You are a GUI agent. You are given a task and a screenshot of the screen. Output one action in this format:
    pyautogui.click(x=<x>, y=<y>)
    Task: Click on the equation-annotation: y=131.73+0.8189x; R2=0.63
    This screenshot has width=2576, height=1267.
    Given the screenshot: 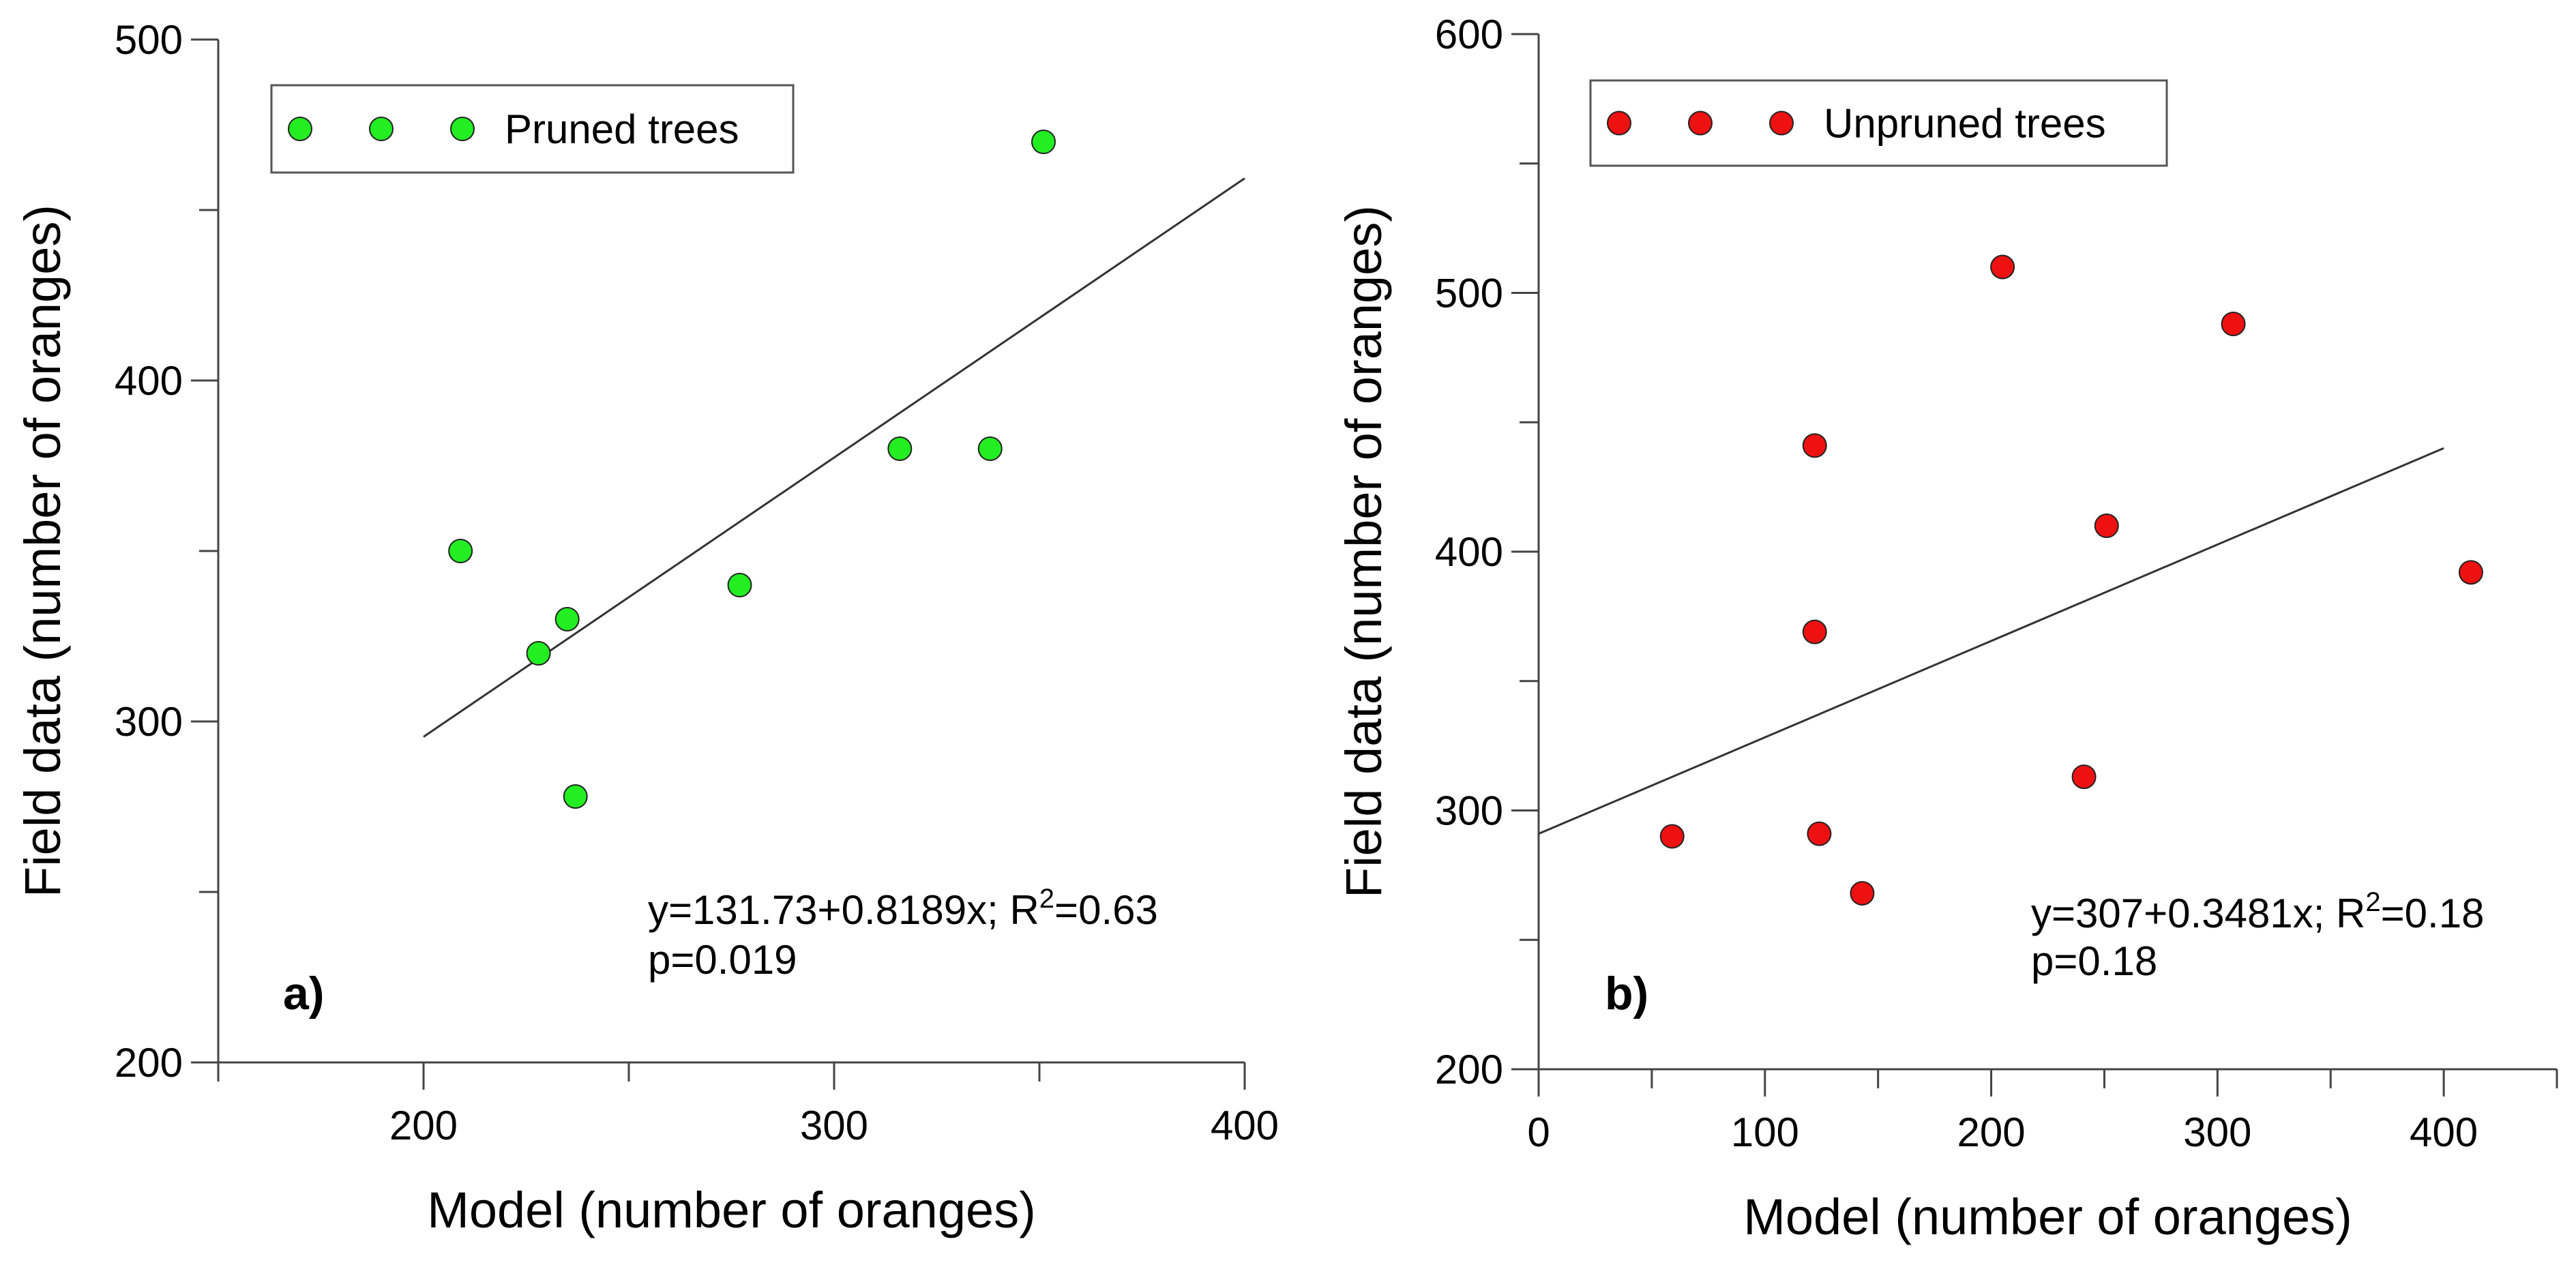 What is the action you would take?
    pyautogui.click(x=903, y=908)
    